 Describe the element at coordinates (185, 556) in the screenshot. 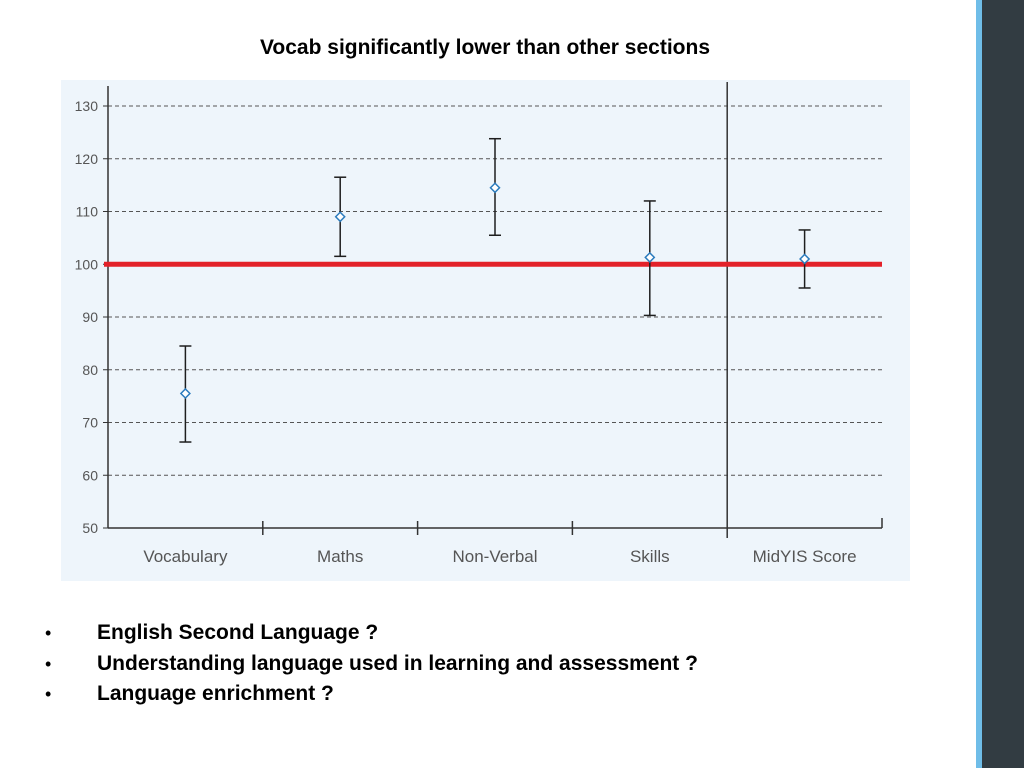

I see `x-tick-label-vocabulary: Vocabulary` at that location.